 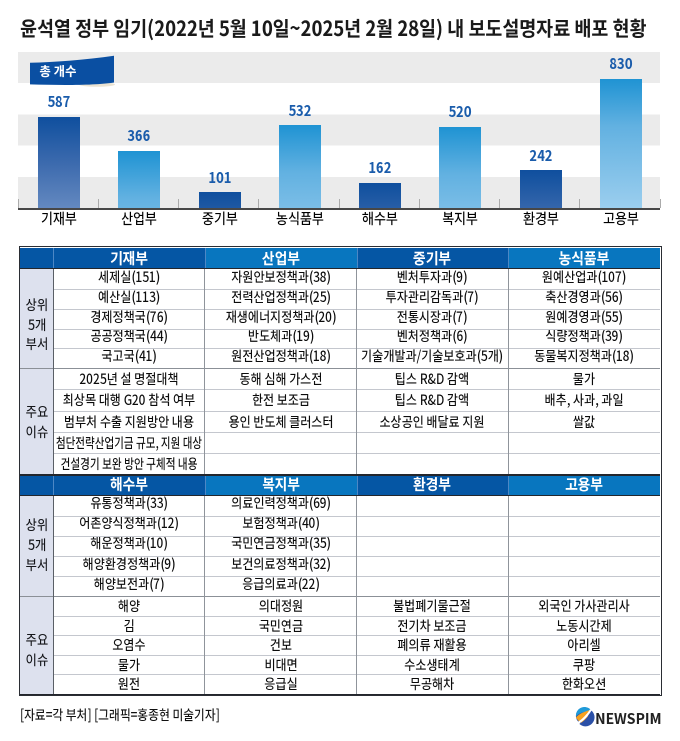 What do you see at coordinates (58, 70) in the screenshot?
I see `svg-text: 총 개수` at bounding box center [58, 70].